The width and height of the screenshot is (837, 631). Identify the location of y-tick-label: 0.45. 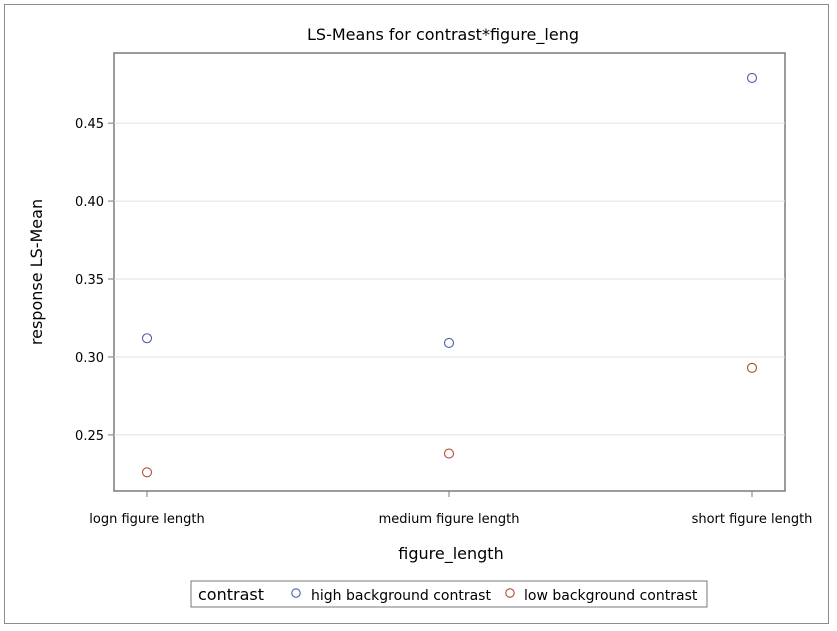
(89, 124).